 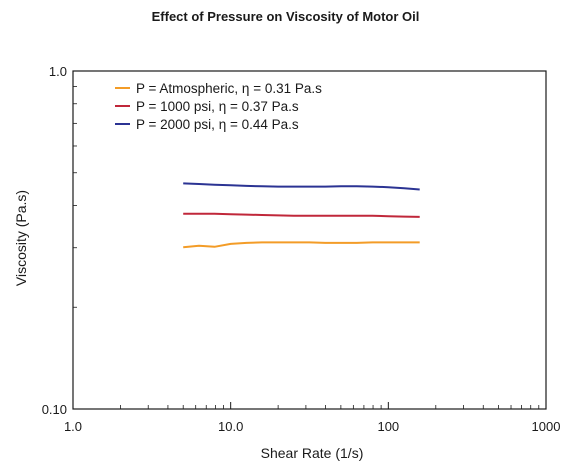 I want to click on series-lines, so click(x=301, y=215).